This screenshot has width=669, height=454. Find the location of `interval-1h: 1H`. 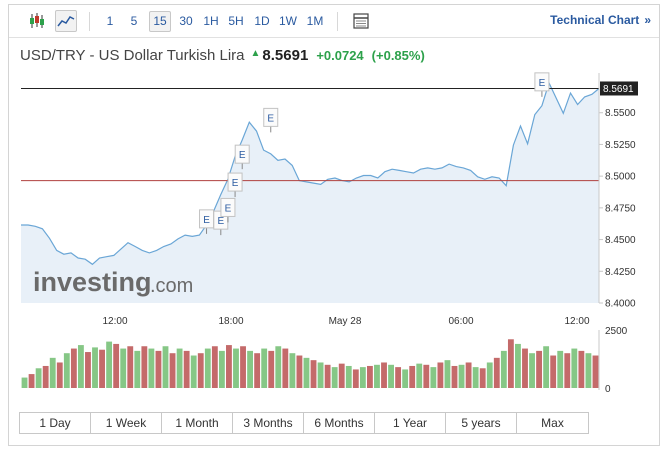

interval-1h: 1H is located at coordinates (211, 21).